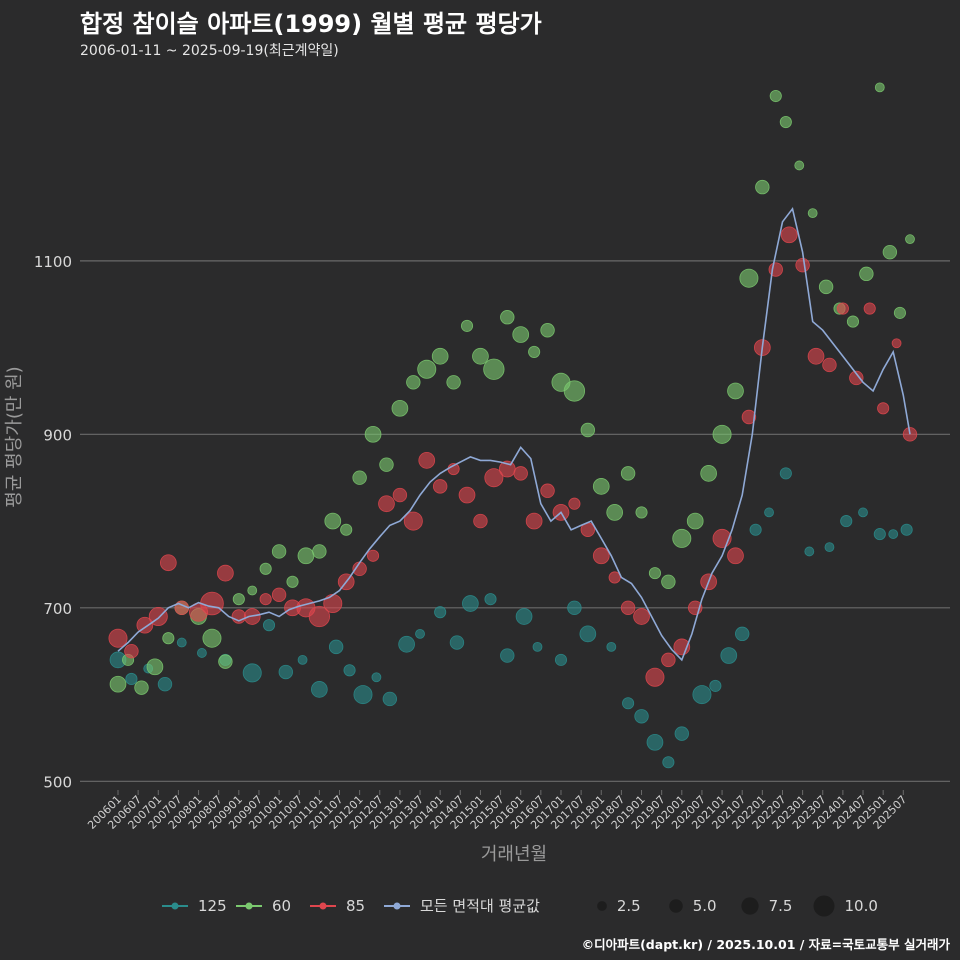 This screenshot has height=960, width=960. Describe the element at coordinates (861, 906) in the screenshot. I see `size-legend-label-3: 10.0` at that location.